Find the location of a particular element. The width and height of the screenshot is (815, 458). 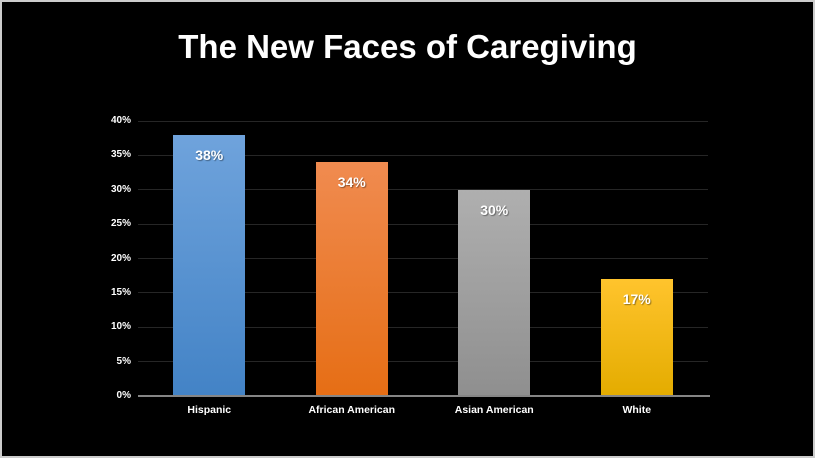

bar-hispanic is located at coordinates (209, 264).